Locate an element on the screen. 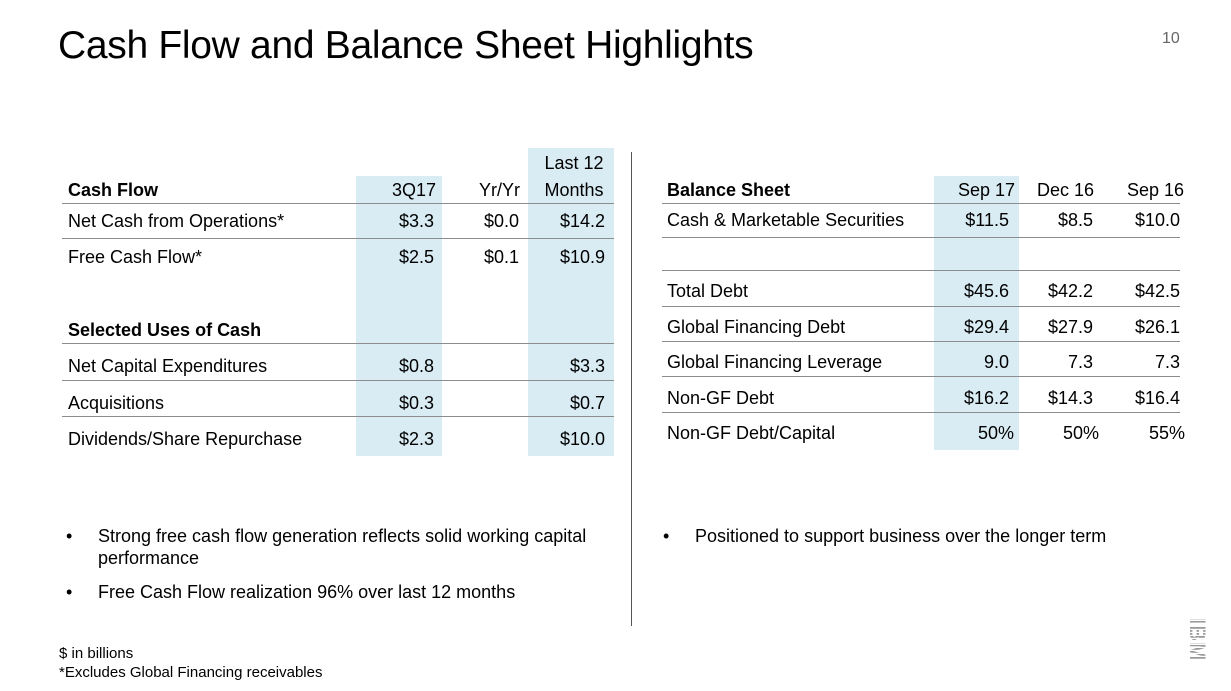 Image resolution: width=1231 pixels, height=691 pixels. highlight-column-3q17 is located at coordinates (399, 316).